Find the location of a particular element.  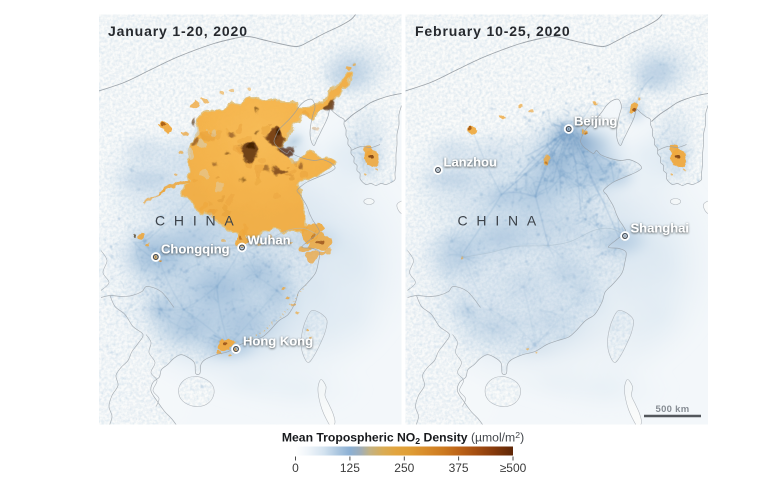

svg-text: ≥500 is located at coordinates (513, 468).